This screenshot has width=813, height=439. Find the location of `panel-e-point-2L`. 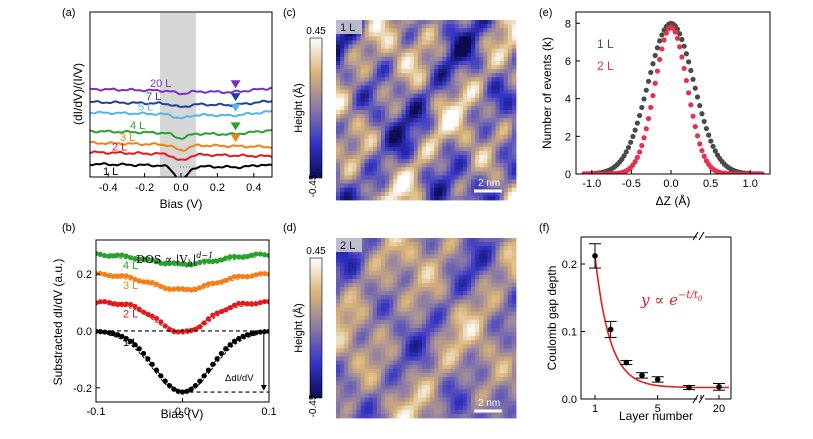

panel-e-point-2L is located at coordinates (666, 33).